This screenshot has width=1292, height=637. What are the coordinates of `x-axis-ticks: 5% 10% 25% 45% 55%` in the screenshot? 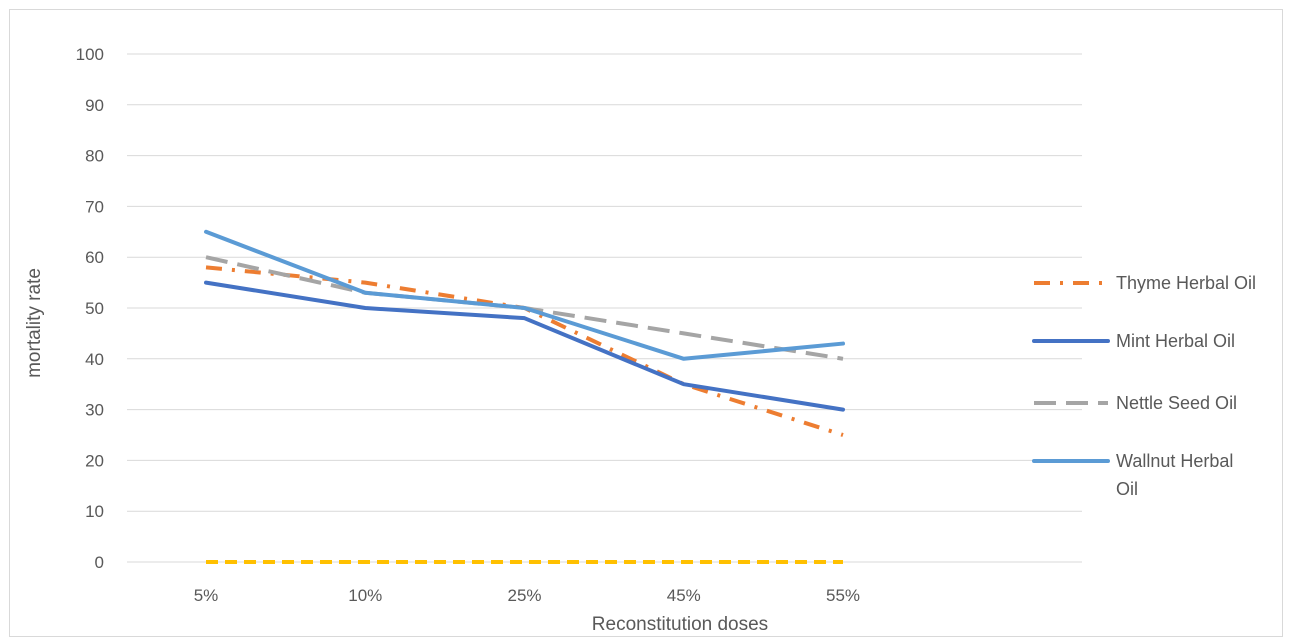 It's located at (527, 595).